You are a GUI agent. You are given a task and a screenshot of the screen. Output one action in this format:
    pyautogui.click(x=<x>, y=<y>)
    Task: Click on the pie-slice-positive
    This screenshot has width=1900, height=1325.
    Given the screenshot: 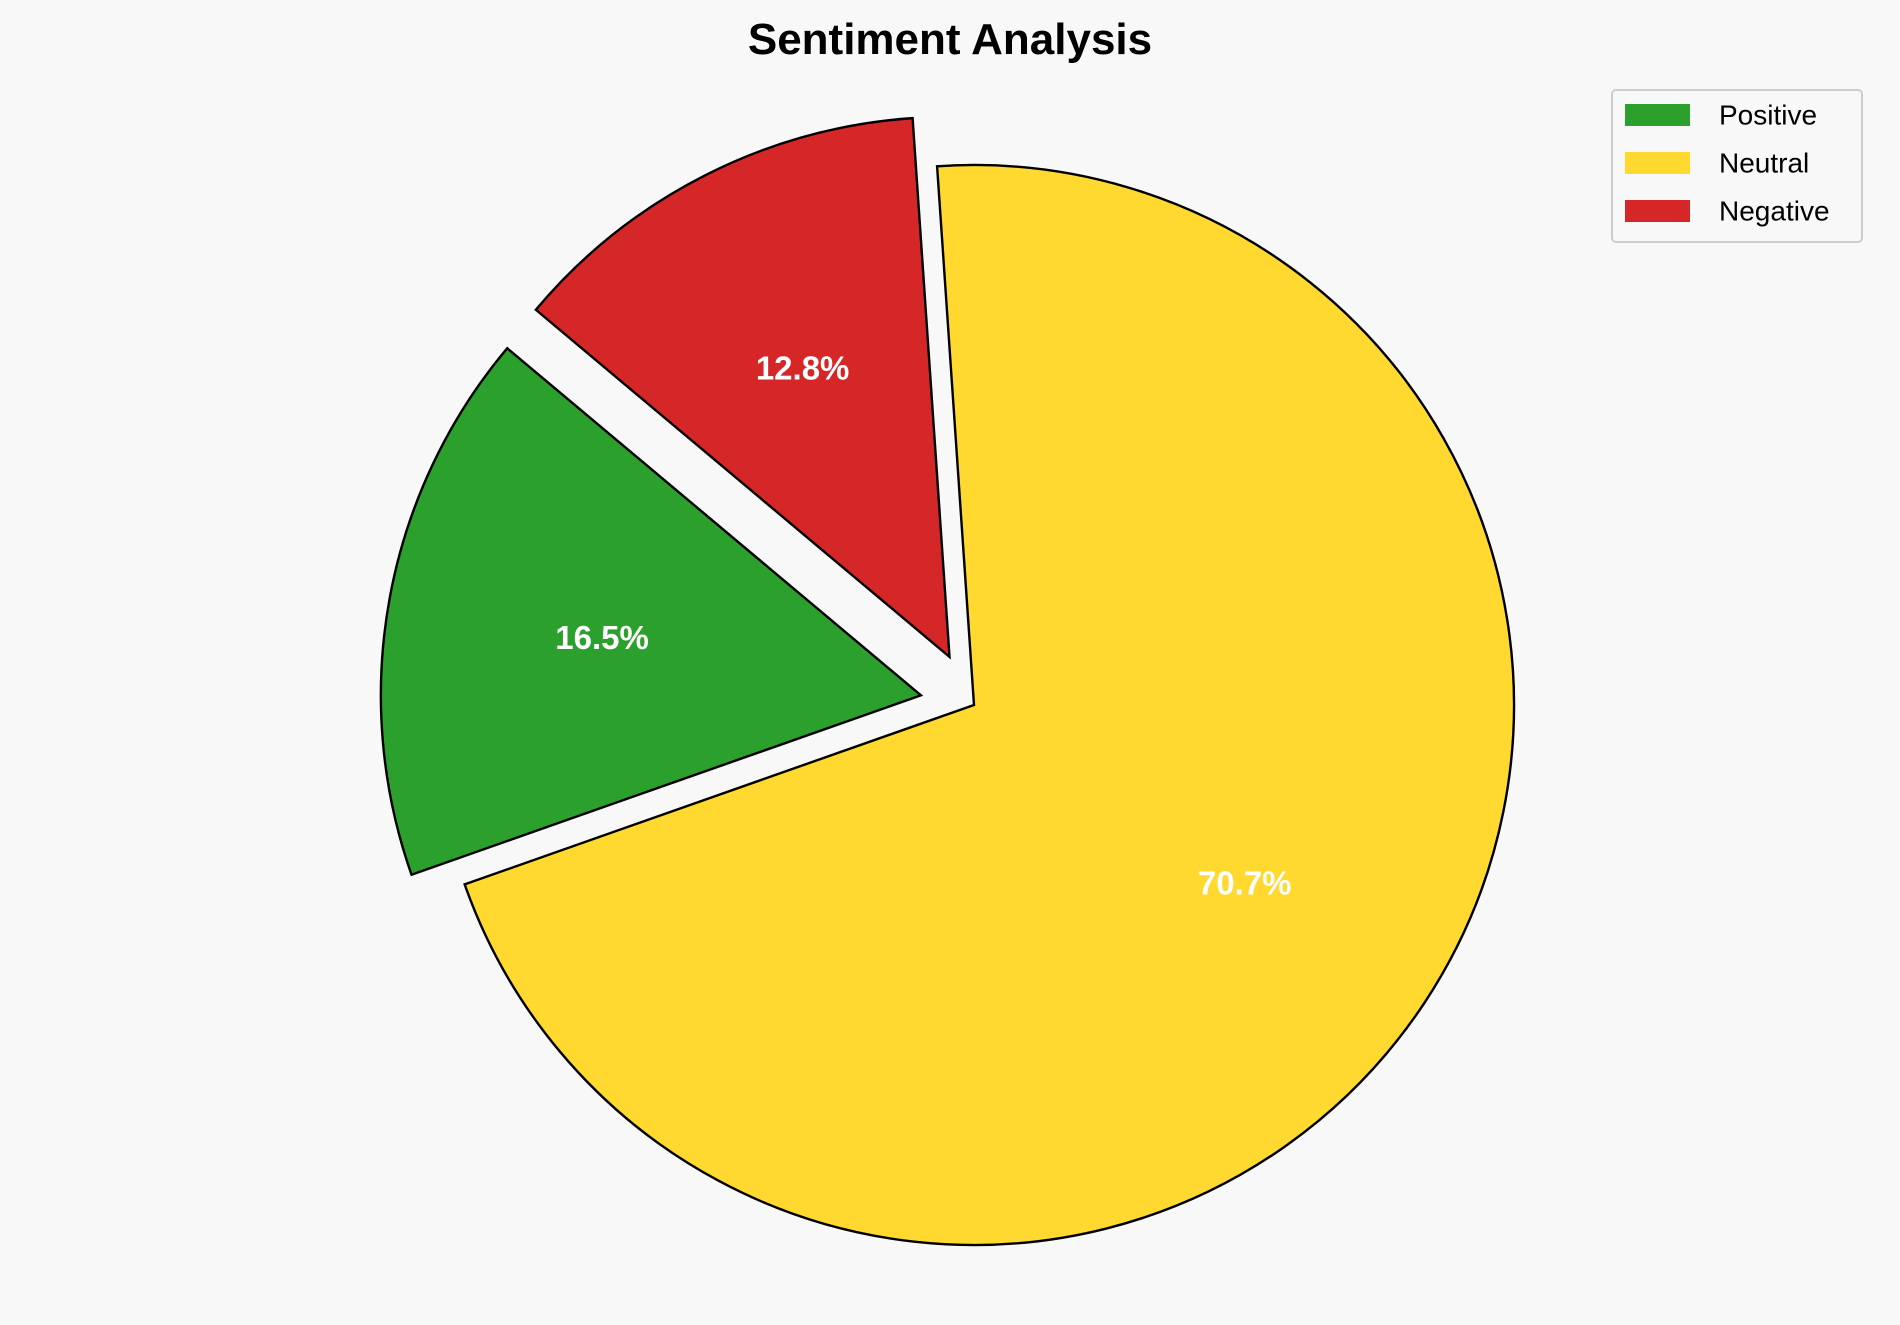 What is the action you would take?
    pyautogui.click(x=651, y=611)
    